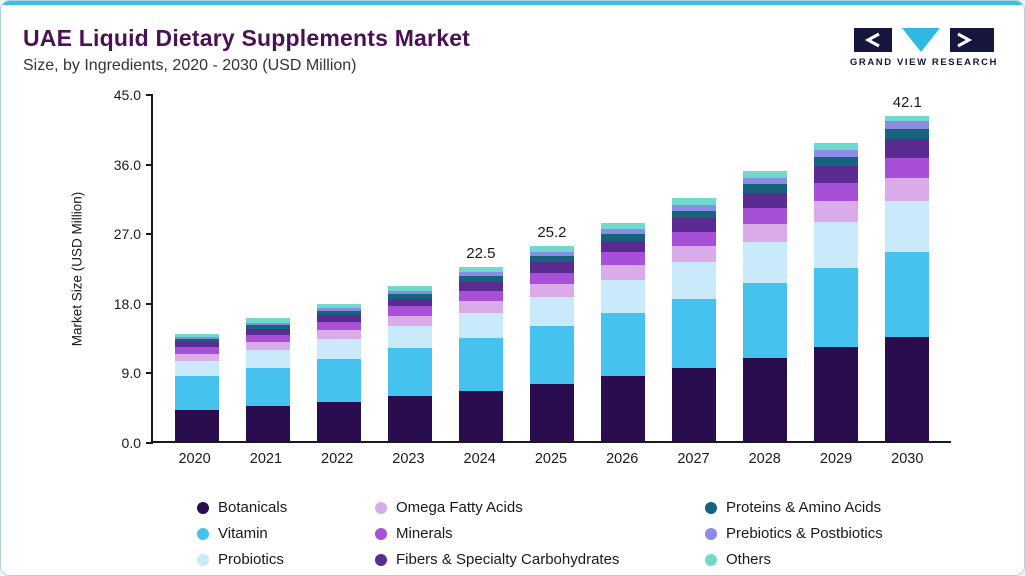 The width and height of the screenshot is (1025, 576). Describe the element at coordinates (907, 267) in the screenshot. I see `bar-2030: 42.1` at that location.